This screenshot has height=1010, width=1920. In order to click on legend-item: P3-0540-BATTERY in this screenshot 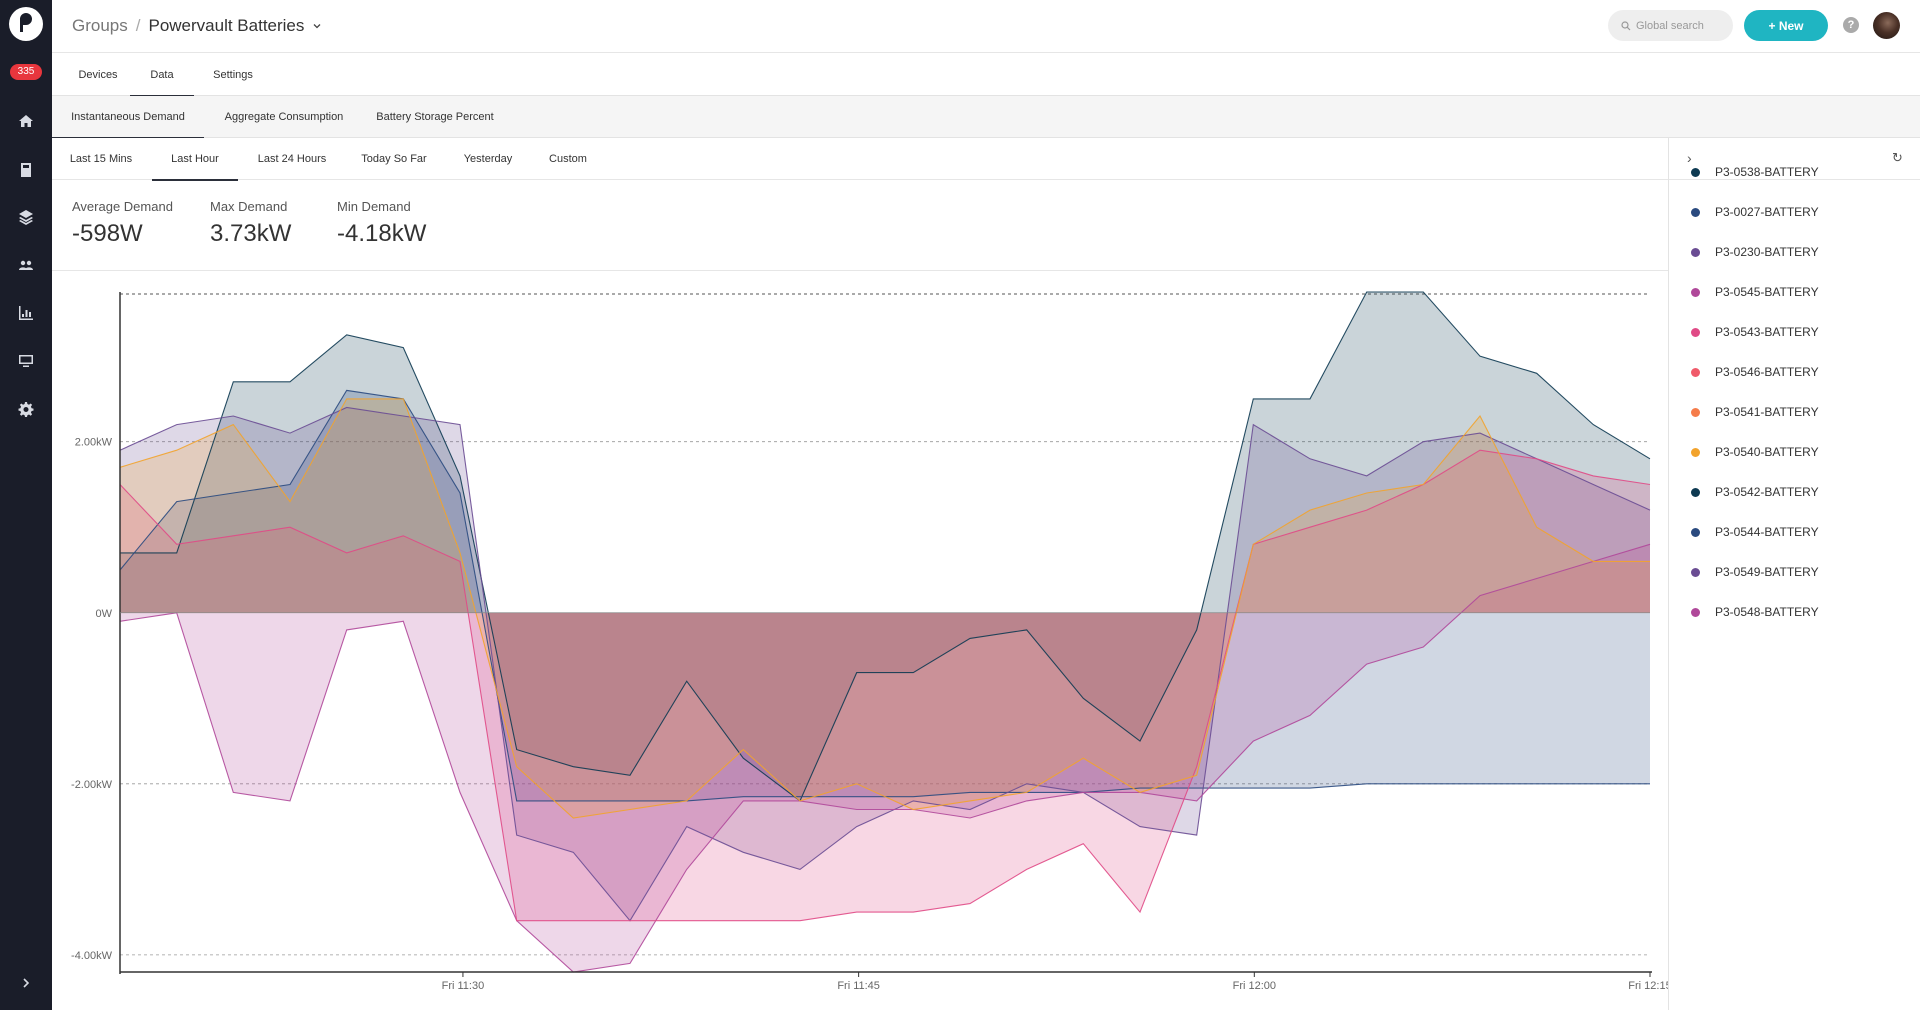, I will do `click(1755, 452)`.